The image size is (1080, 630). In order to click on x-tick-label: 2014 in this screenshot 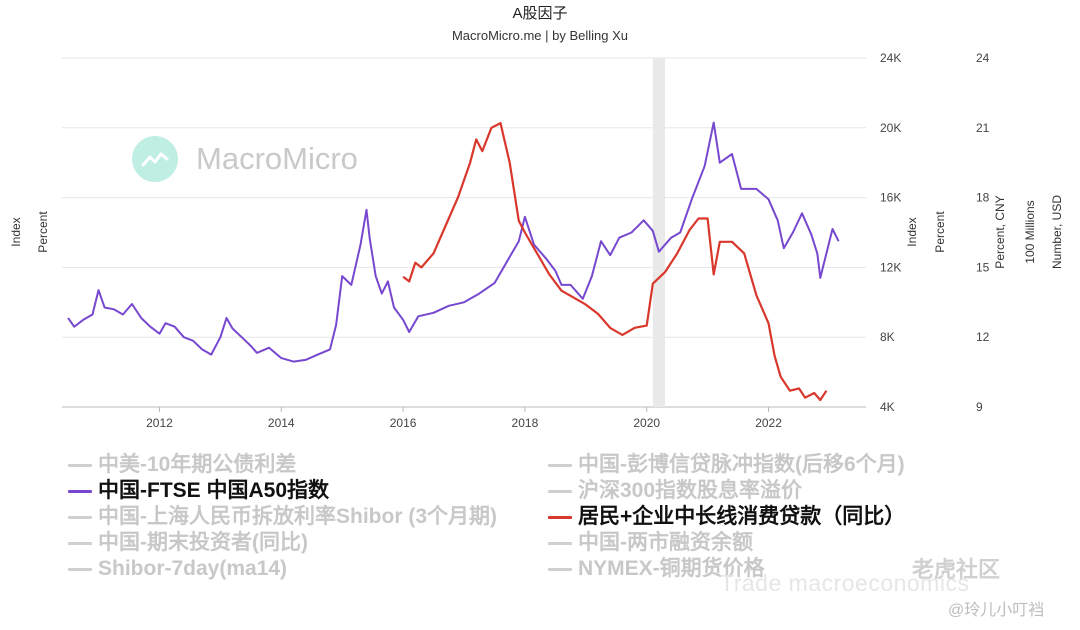, I will do `click(281, 423)`.